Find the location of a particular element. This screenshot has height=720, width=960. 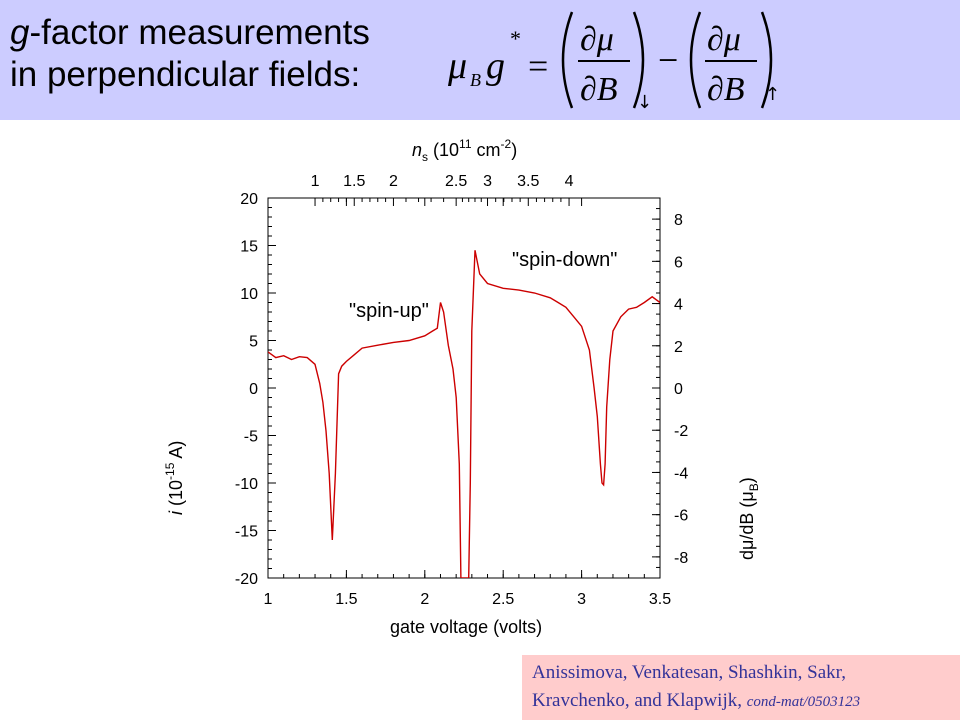

formula-equals: = is located at coordinates (538, 66).